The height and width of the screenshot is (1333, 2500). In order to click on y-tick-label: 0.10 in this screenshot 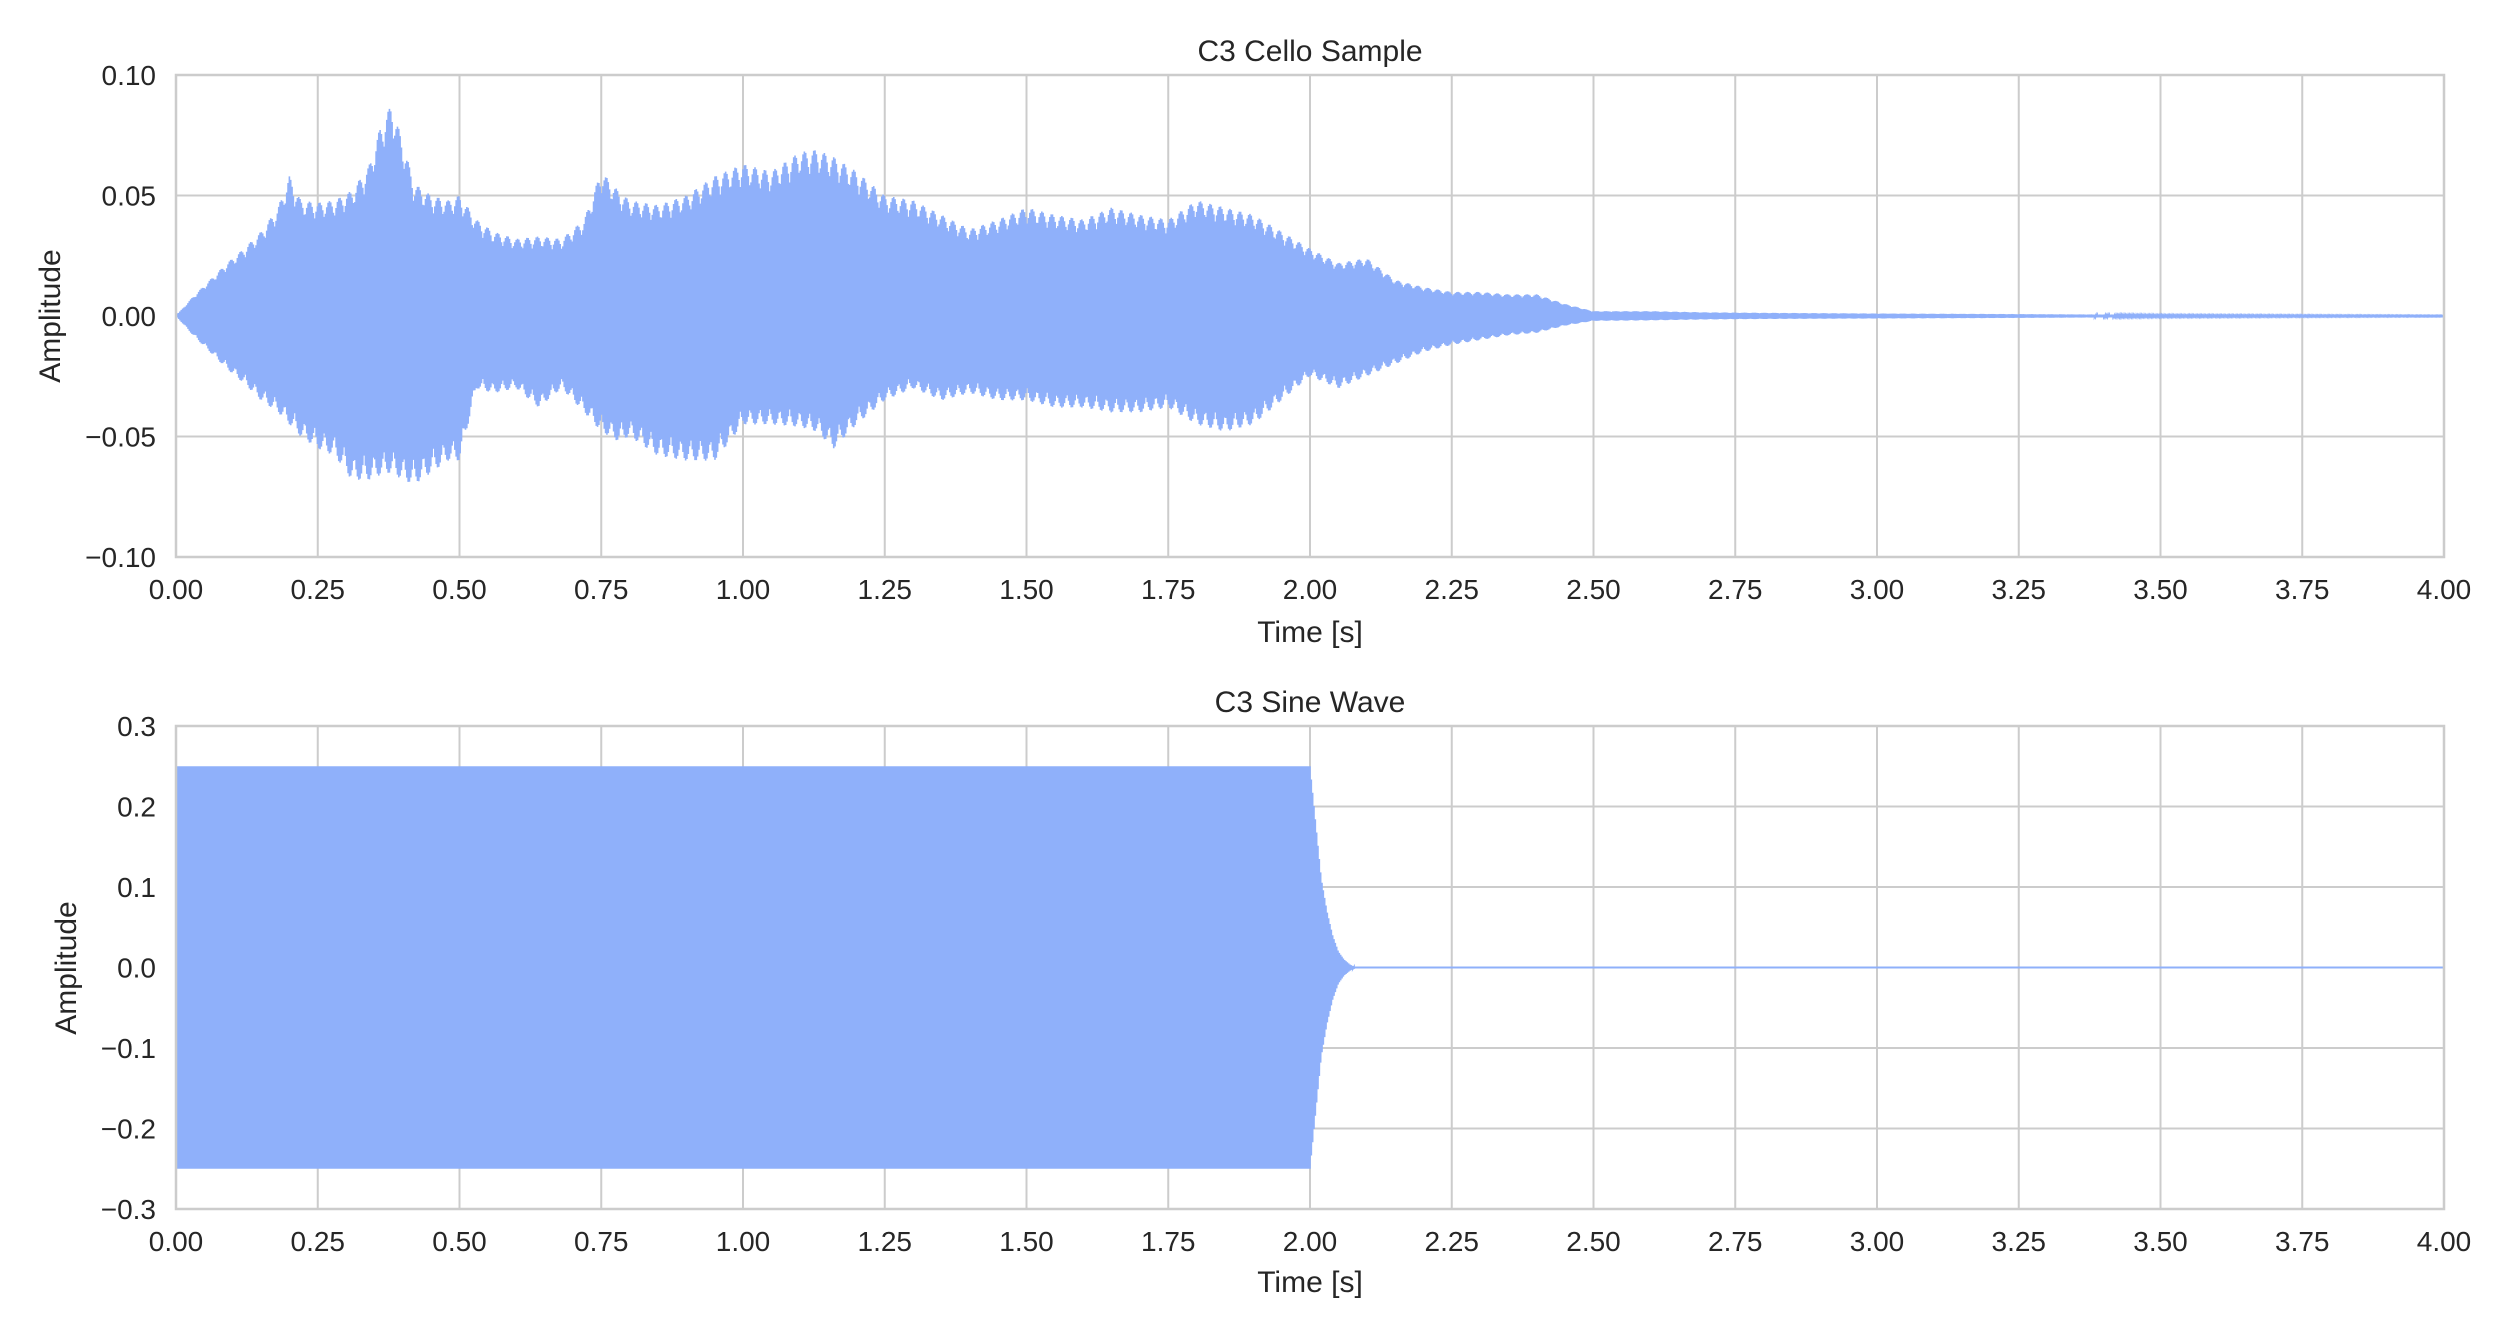, I will do `click(129, 75)`.